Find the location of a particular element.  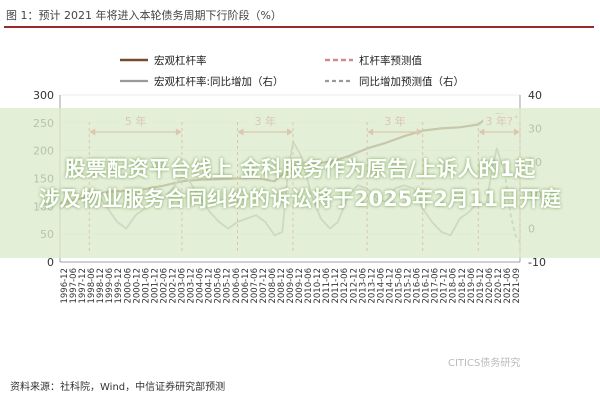

x-tick-label: 2003-12 is located at coordinates (192, 286).